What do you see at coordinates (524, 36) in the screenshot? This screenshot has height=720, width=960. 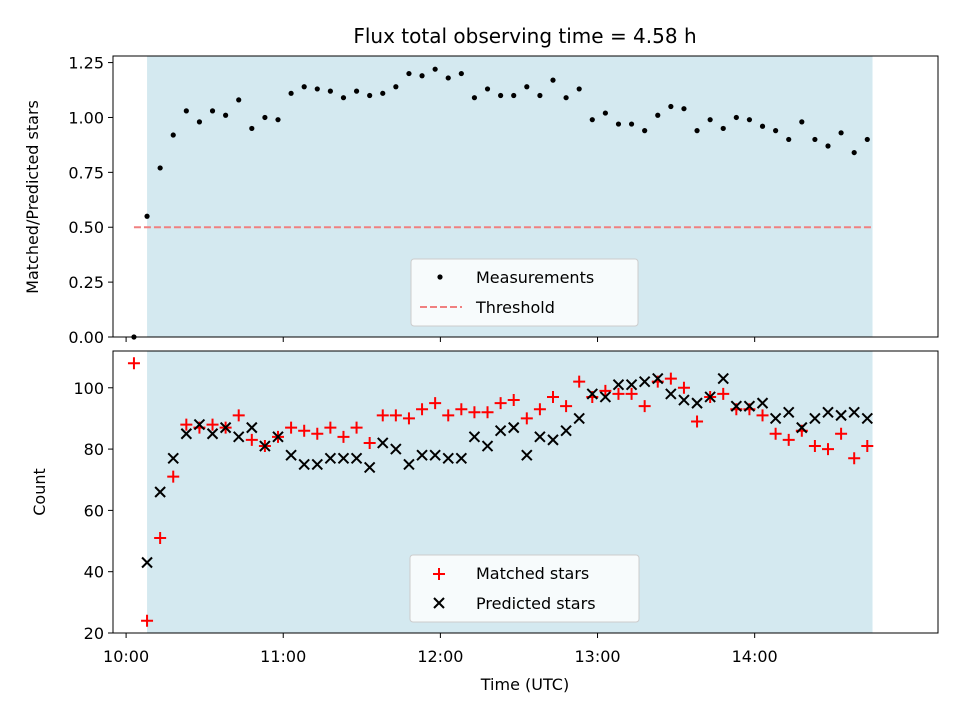 I see `chart-title: Flux total observing time = 4.58 h` at bounding box center [524, 36].